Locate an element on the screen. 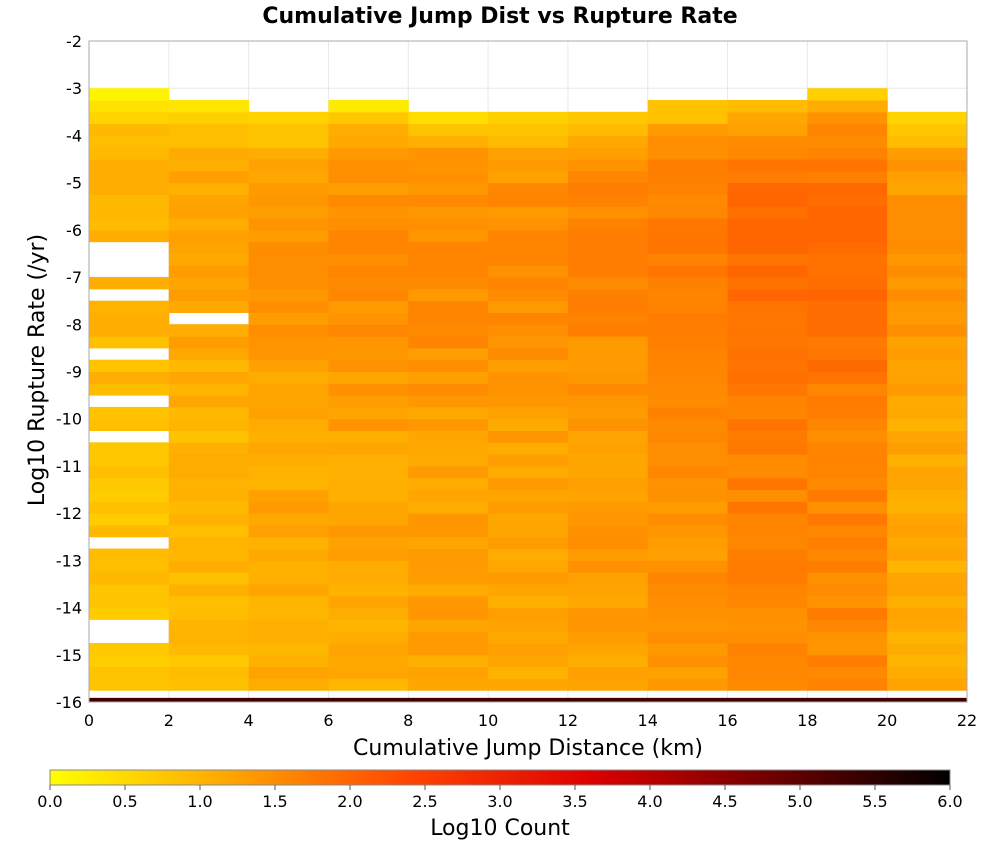 This screenshot has height=850, width=1000. y-tick-label: -7 is located at coordinates (74, 277).